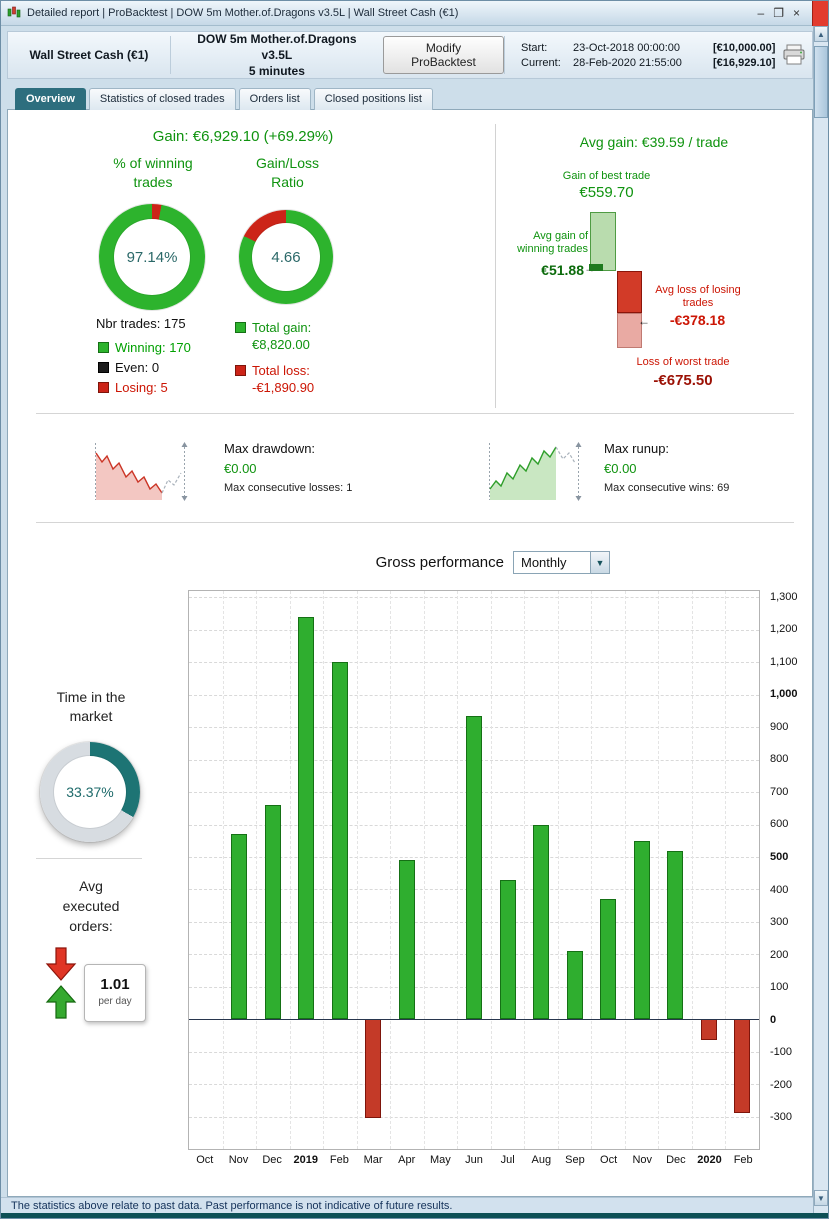 This screenshot has height=1219, width=829. I want to click on avg-orders-unit: per day, so click(115, 1001).